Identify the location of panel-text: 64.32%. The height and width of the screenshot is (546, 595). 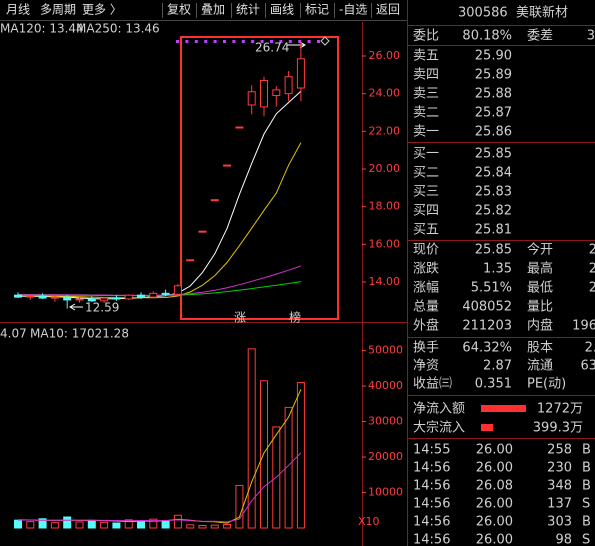
(487, 348).